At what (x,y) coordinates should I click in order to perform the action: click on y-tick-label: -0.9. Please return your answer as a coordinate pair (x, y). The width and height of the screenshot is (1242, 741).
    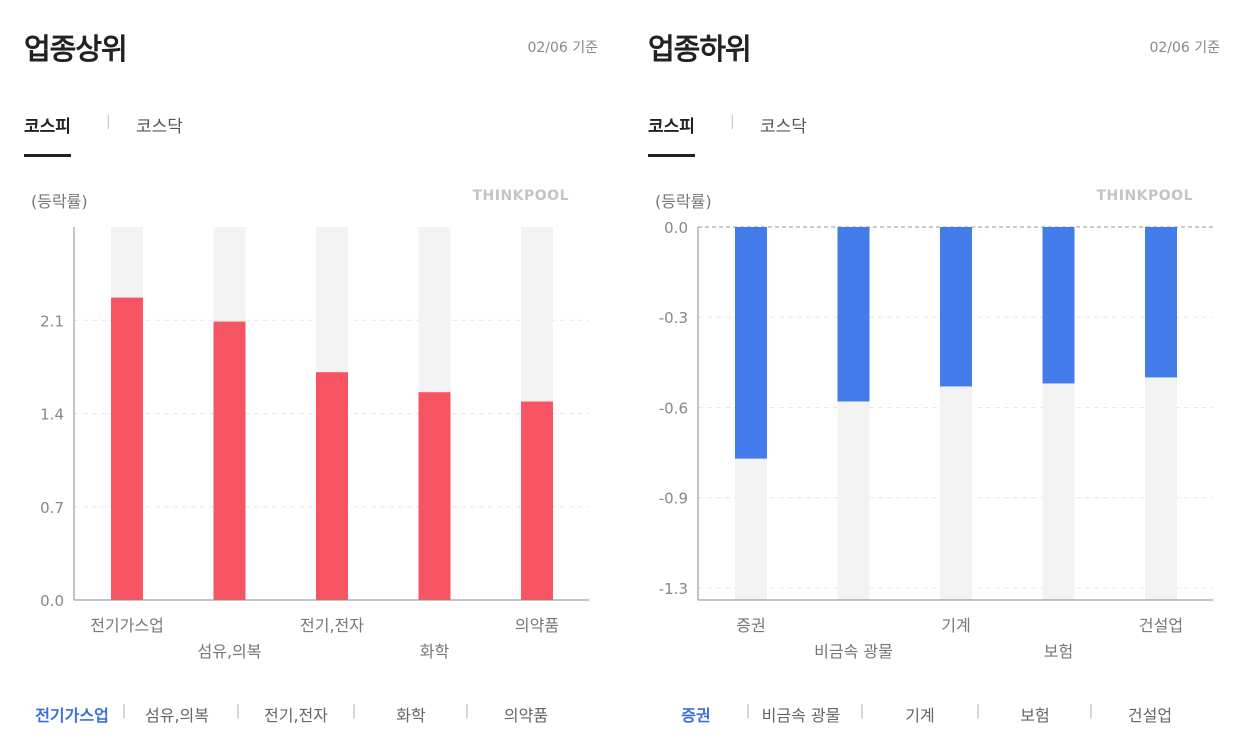
    Looking at the image, I should click on (673, 499).